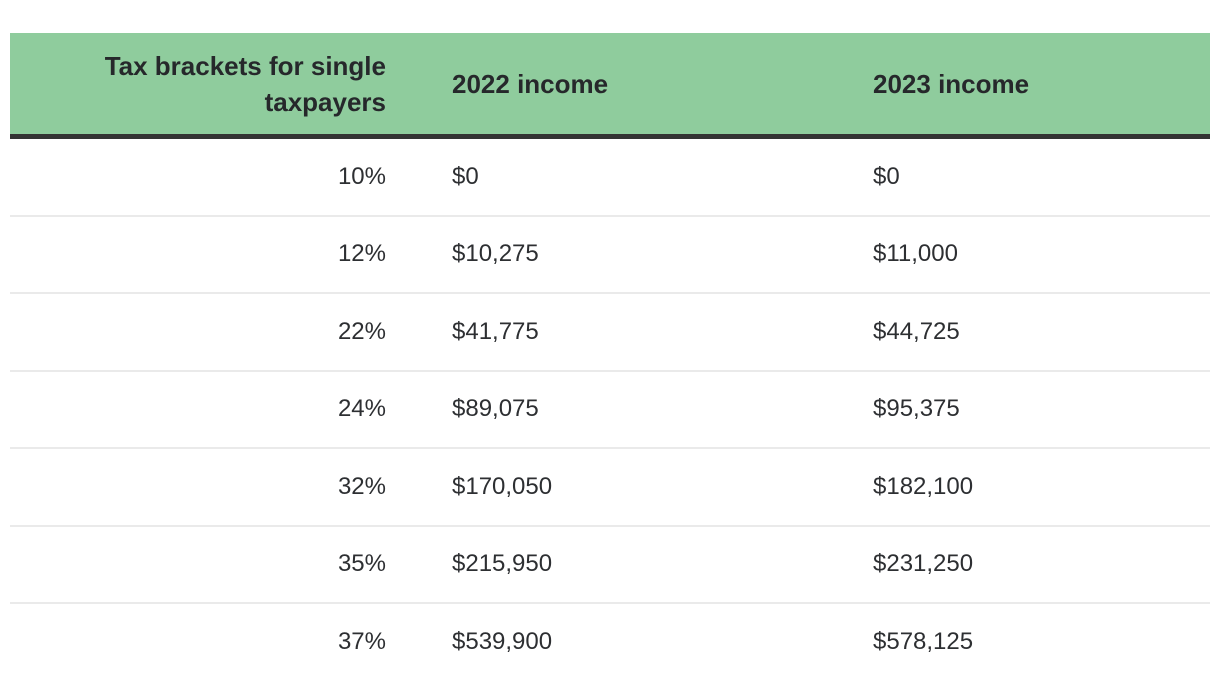 The width and height of the screenshot is (1220, 682). I want to click on income-2022-cell: $215,950, so click(629, 564).